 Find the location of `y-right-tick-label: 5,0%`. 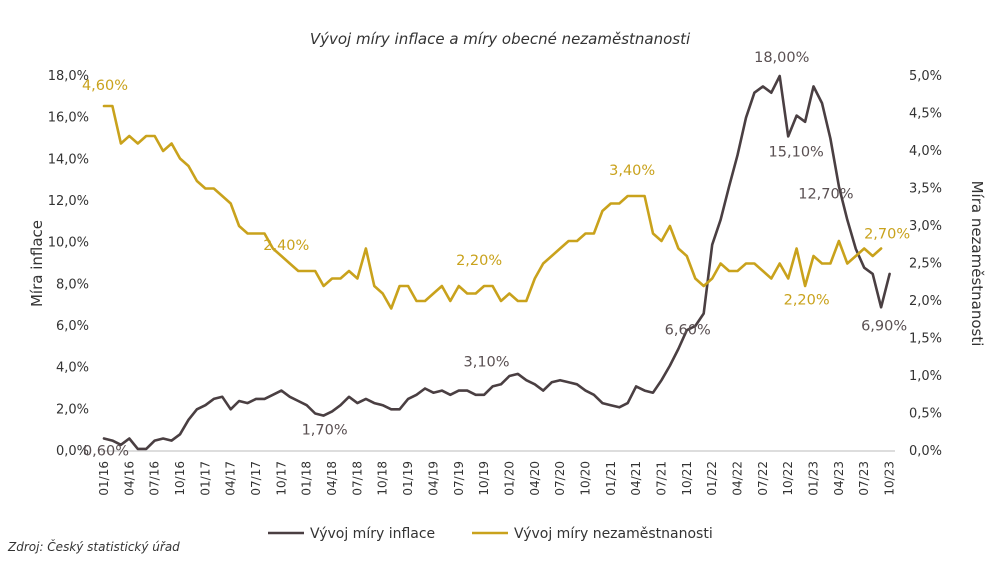

y-right-tick-label: 5,0% is located at coordinates (925, 76).